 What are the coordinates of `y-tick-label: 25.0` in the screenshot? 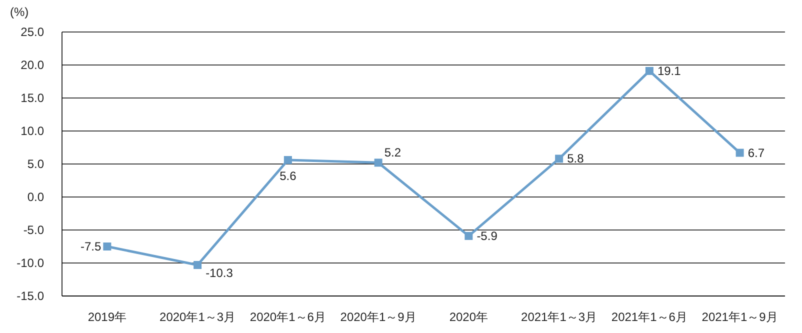 It's located at (32, 32).